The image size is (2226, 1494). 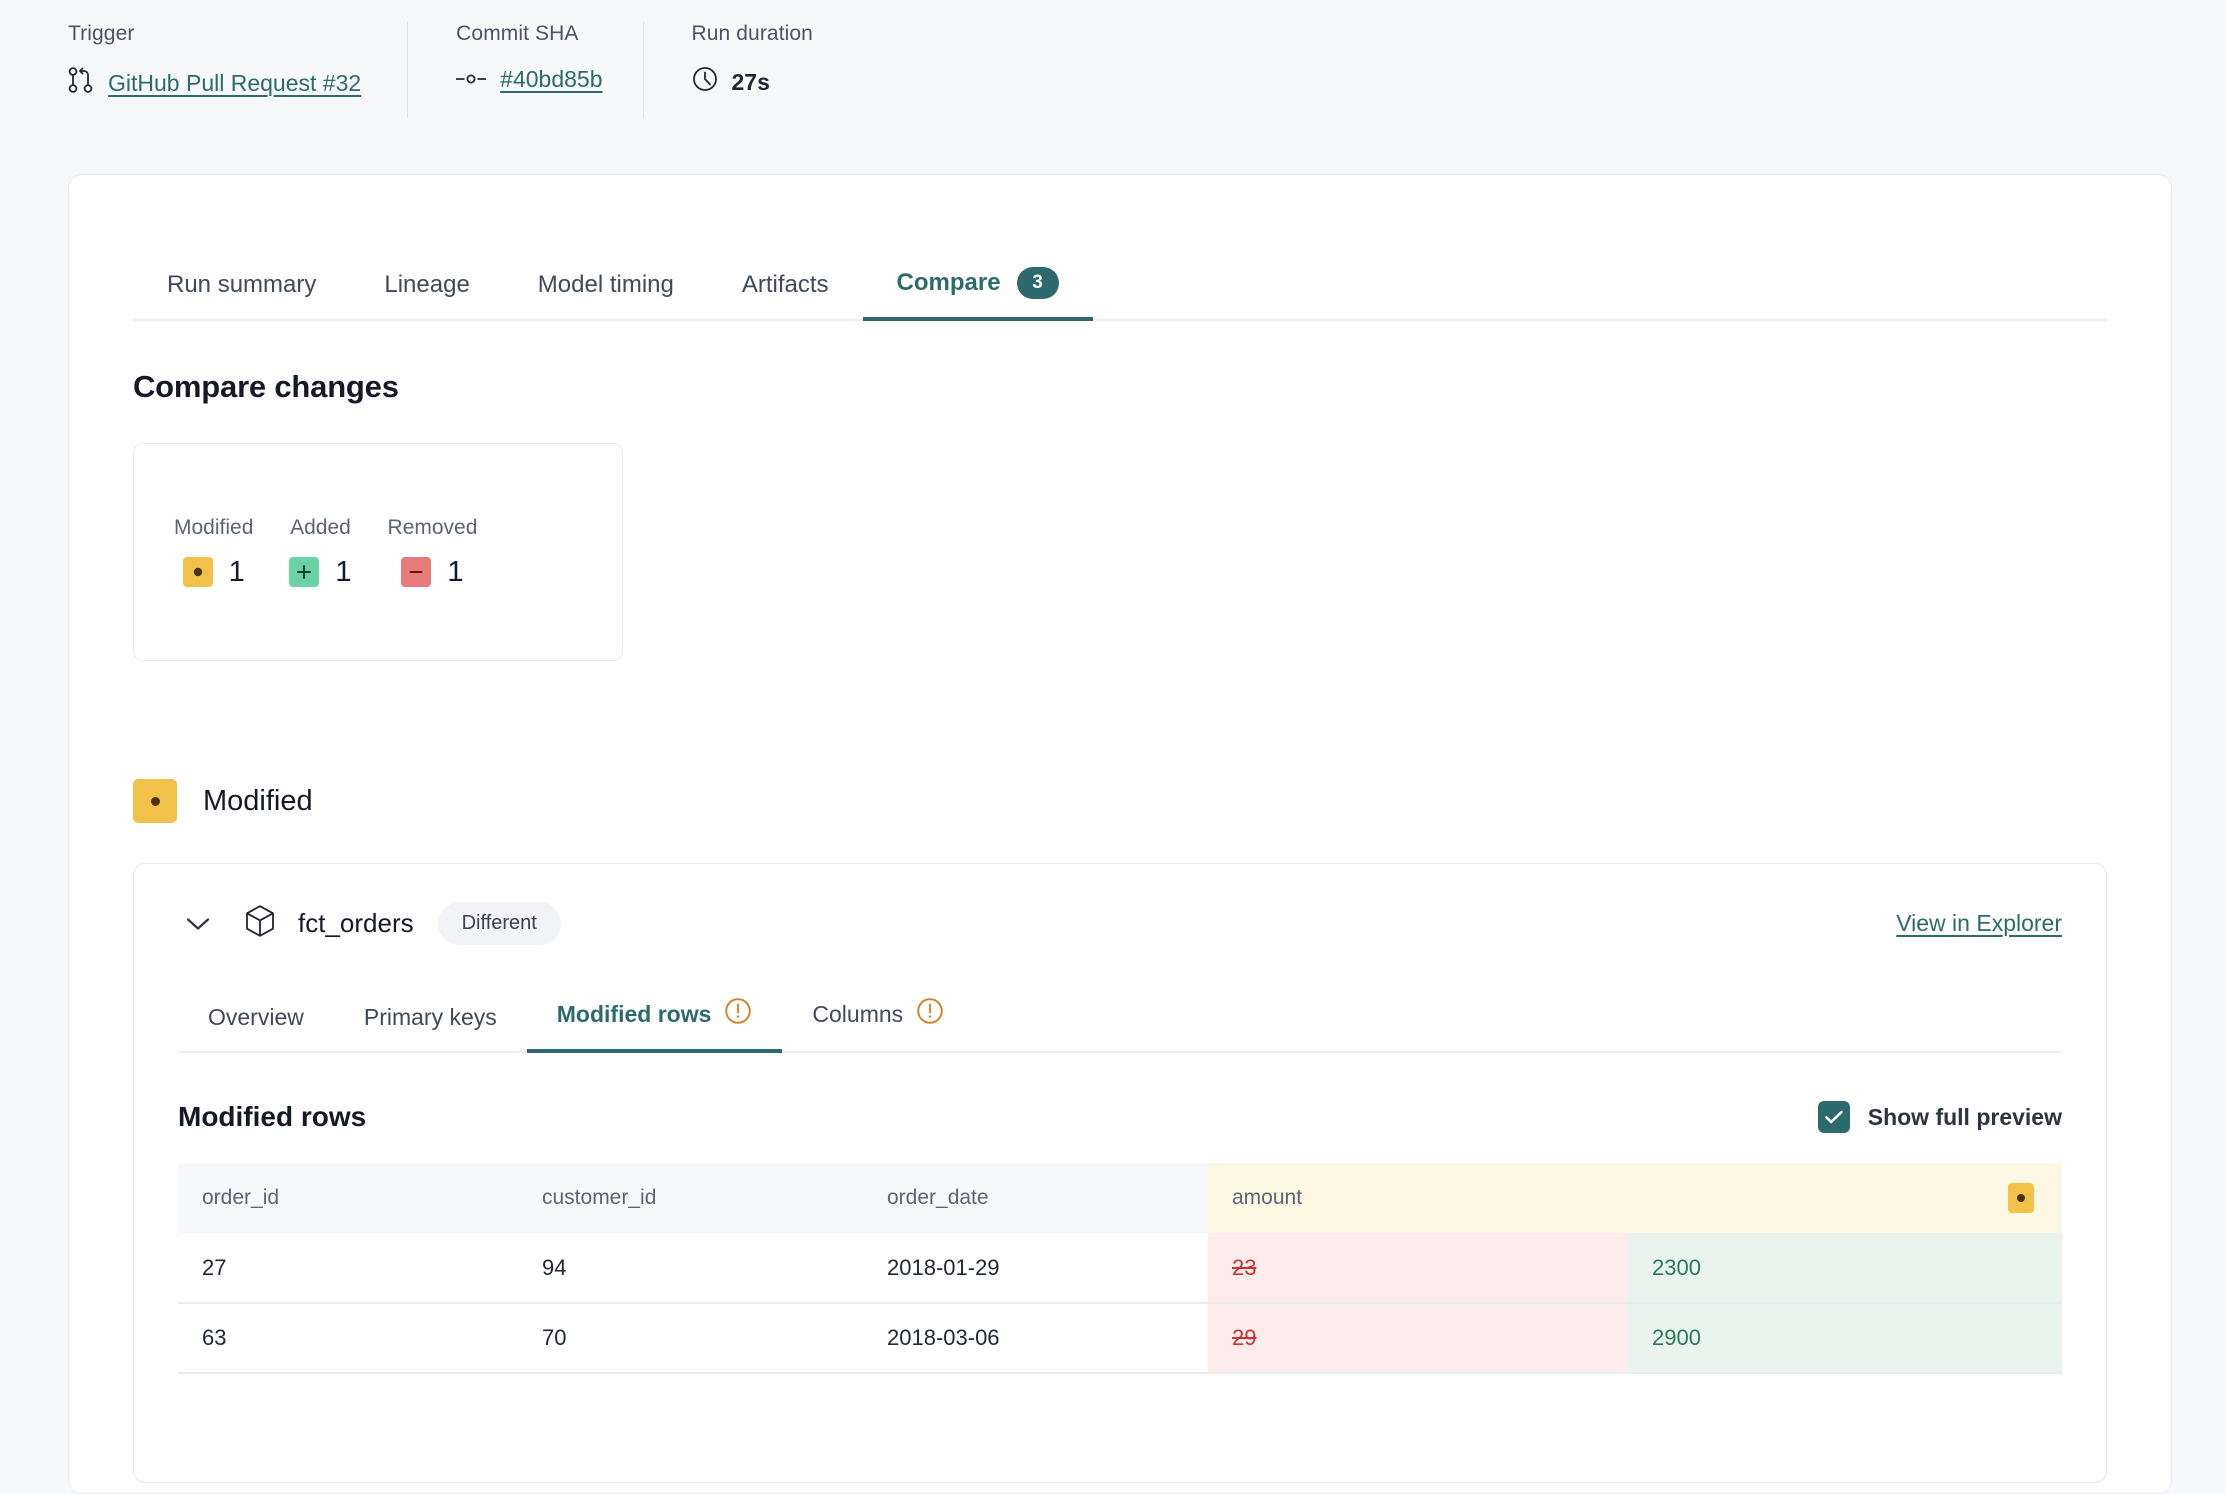 I want to click on tab-columns: Columns, so click(x=878, y=1020).